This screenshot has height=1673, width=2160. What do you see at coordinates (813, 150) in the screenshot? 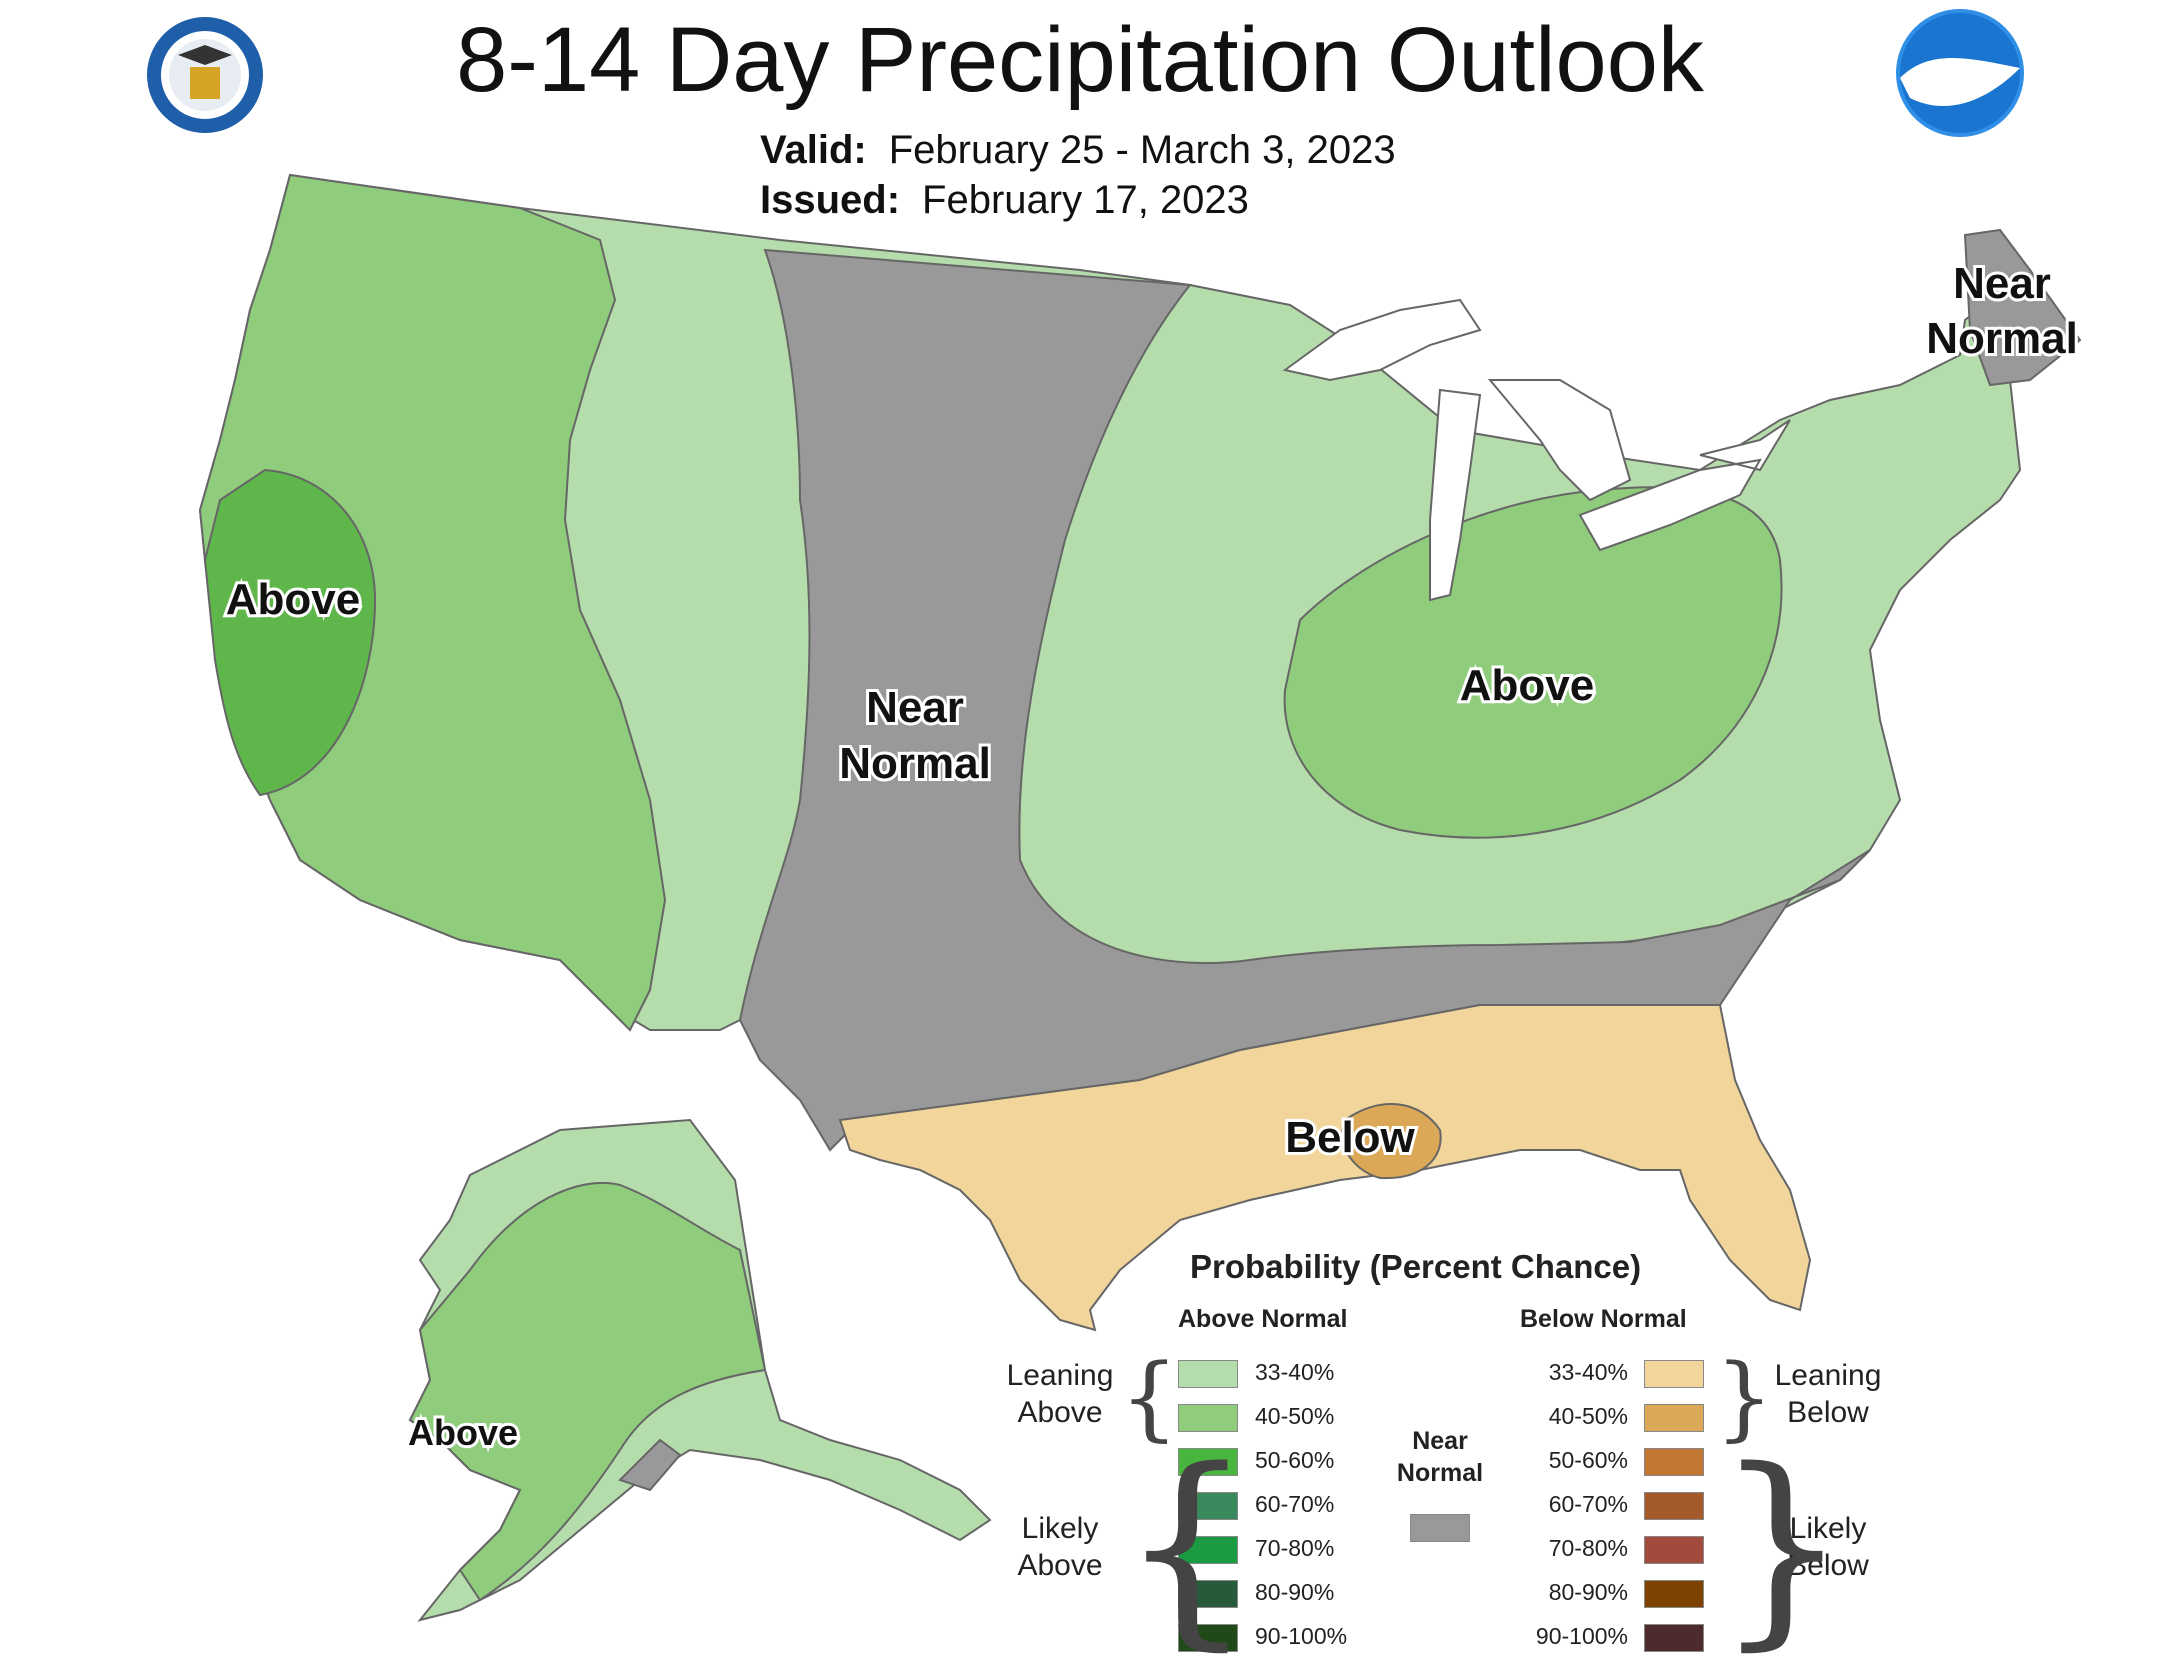
I see `valid-label: Valid:` at bounding box center [813, 150].